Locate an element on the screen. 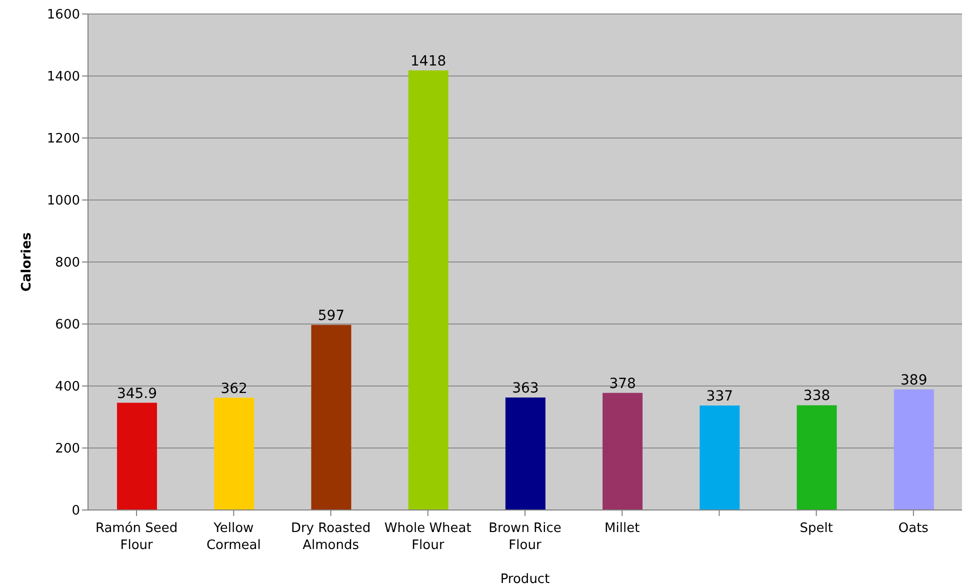  y-tick-label: 1200 is located at coordinates (63, 139).